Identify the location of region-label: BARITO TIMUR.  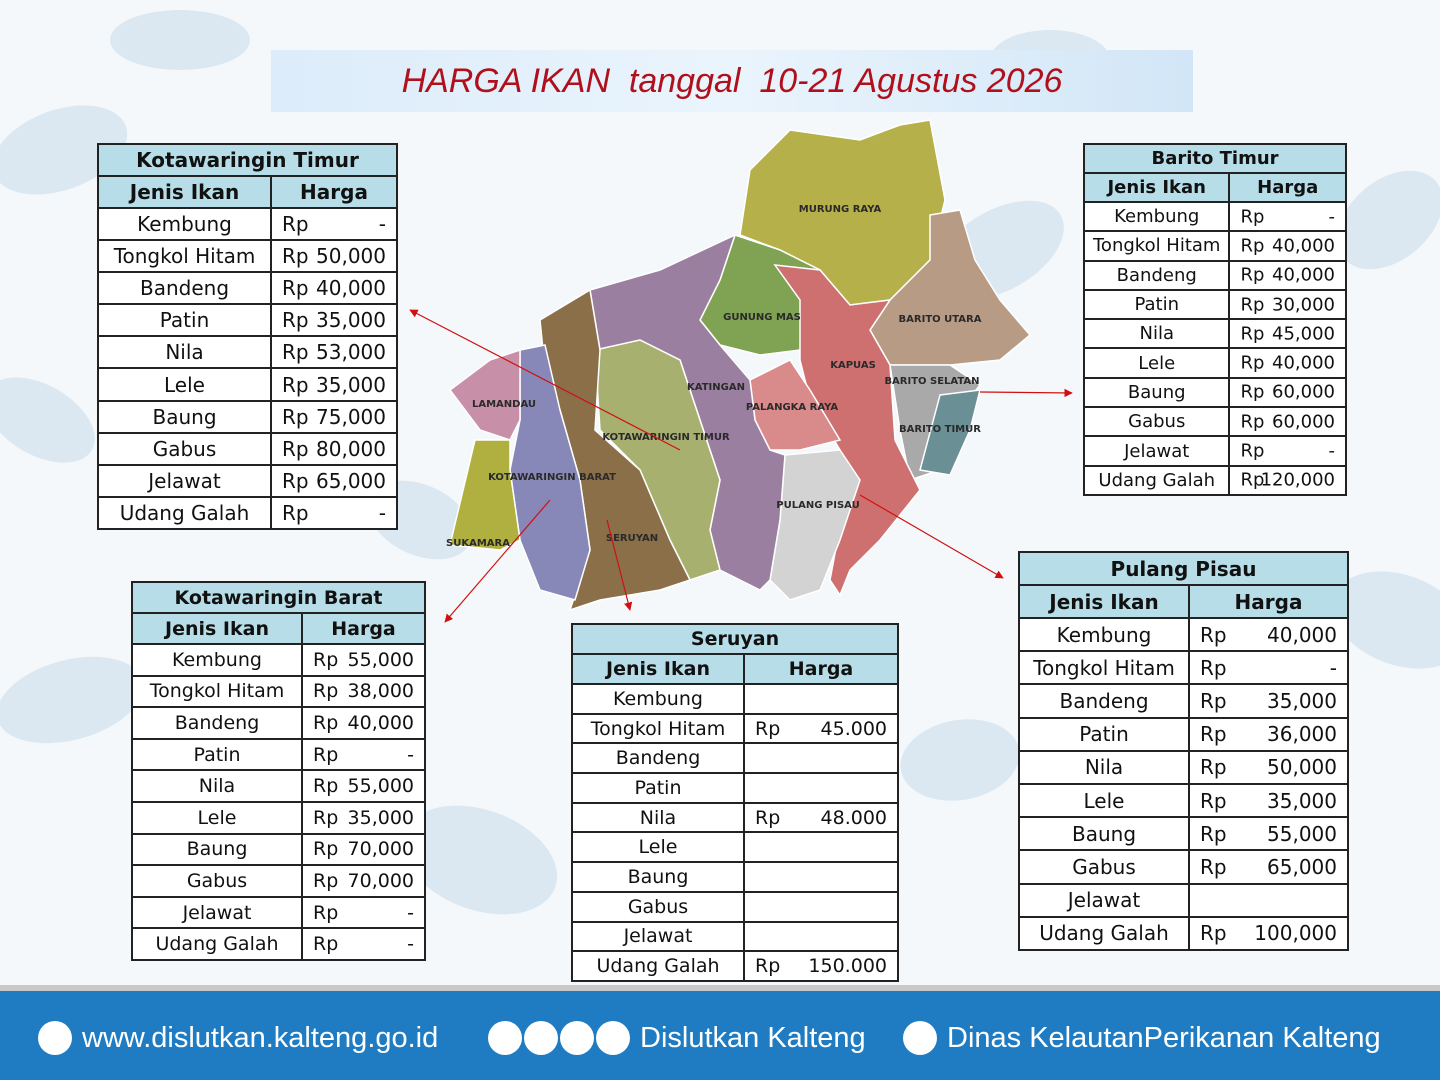
(940, 429).